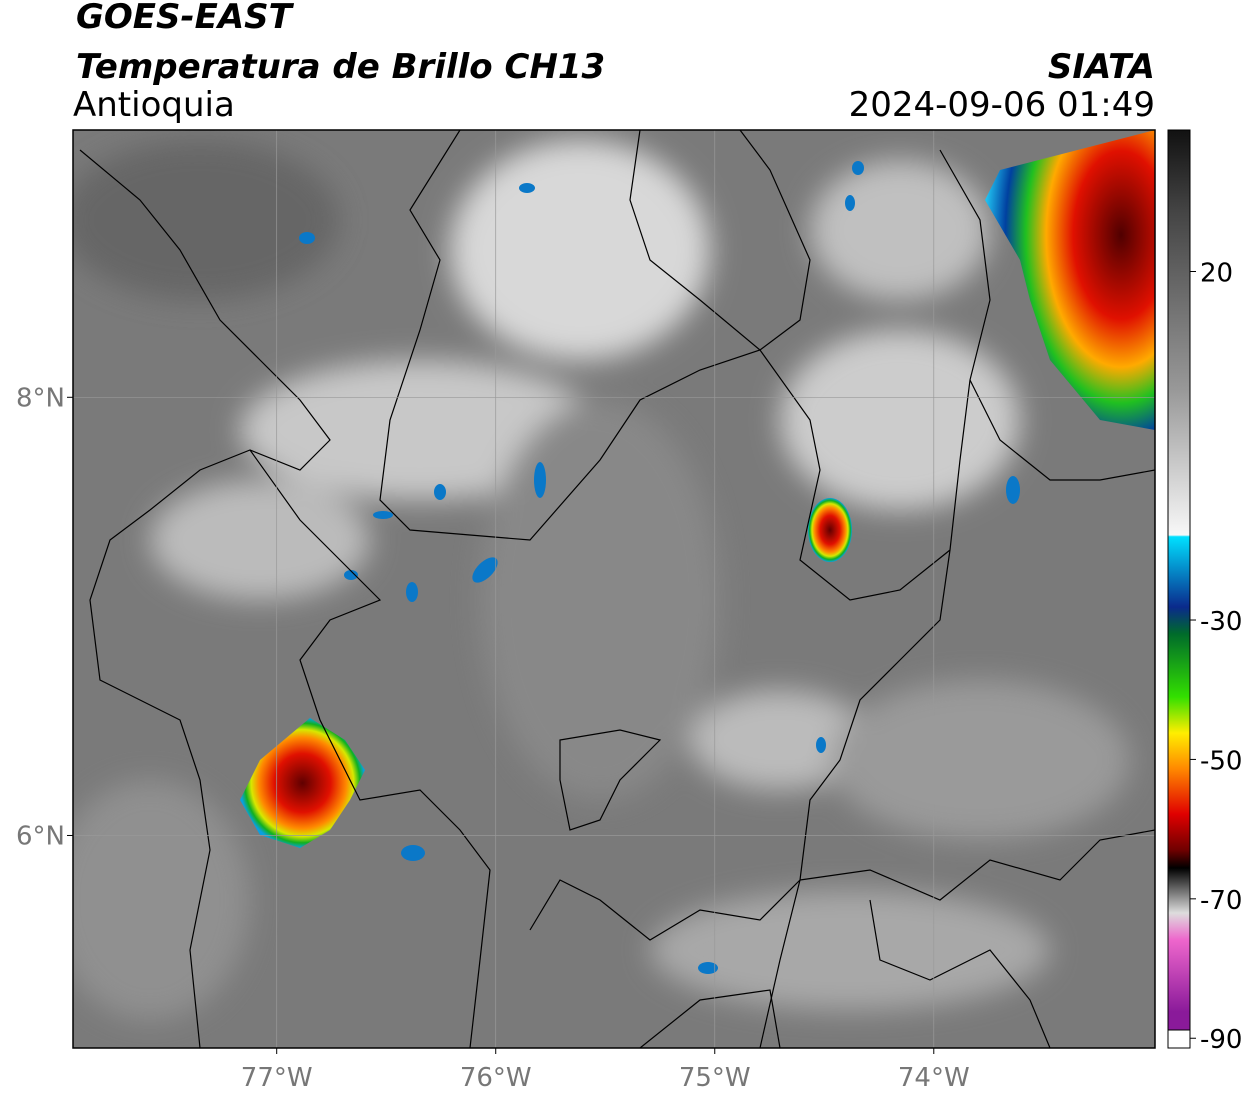 This screenshot has width=1252, height=1103. Describe the element at coordinates (1216, 273) in the screenshot. I see `colorbar-tick-label: 20` at that location.